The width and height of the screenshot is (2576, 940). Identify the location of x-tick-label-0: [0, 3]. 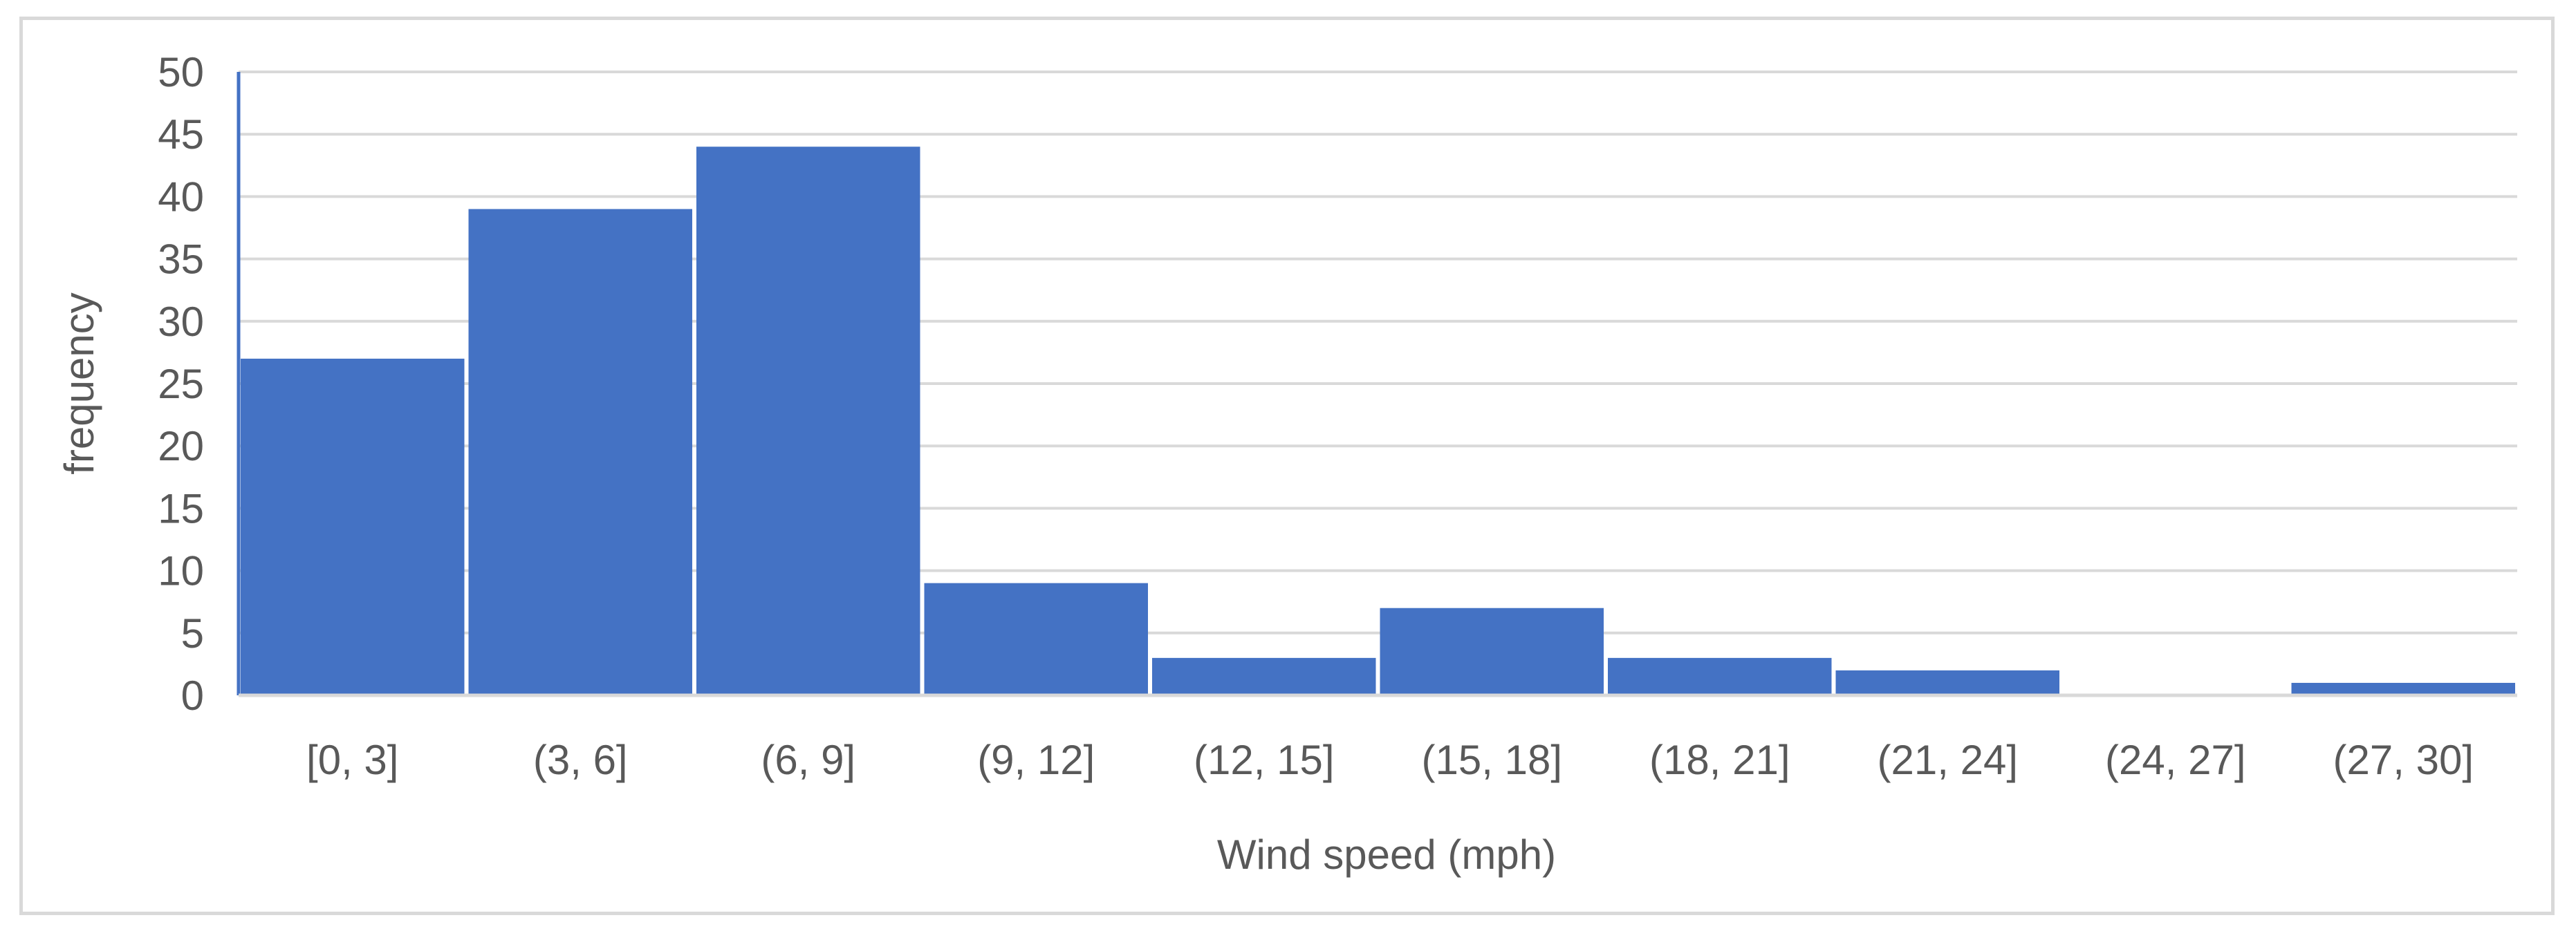
(352, 760).